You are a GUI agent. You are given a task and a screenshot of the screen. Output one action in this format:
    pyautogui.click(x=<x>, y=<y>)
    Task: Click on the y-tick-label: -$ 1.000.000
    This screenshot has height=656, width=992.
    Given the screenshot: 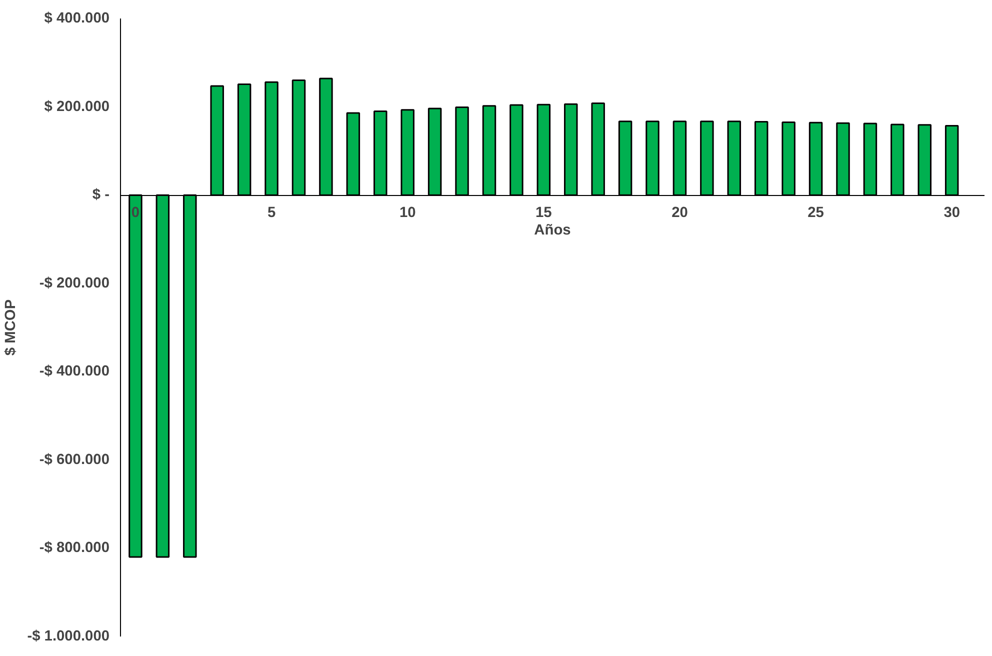 What is the action you would take?
    pyautogui.click(x=68, y=636)
    